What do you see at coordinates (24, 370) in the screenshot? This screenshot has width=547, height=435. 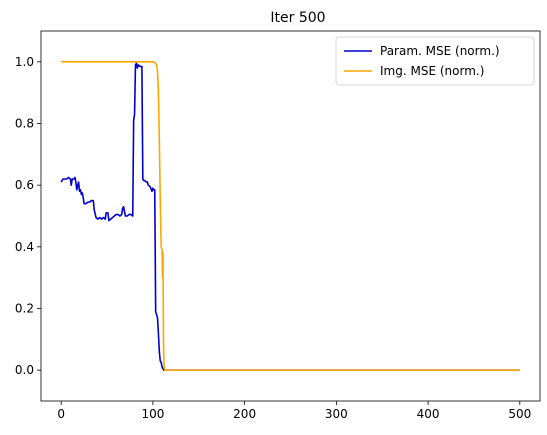 I see `y-tick-label: 0.0` at bounding box center [24, 370].